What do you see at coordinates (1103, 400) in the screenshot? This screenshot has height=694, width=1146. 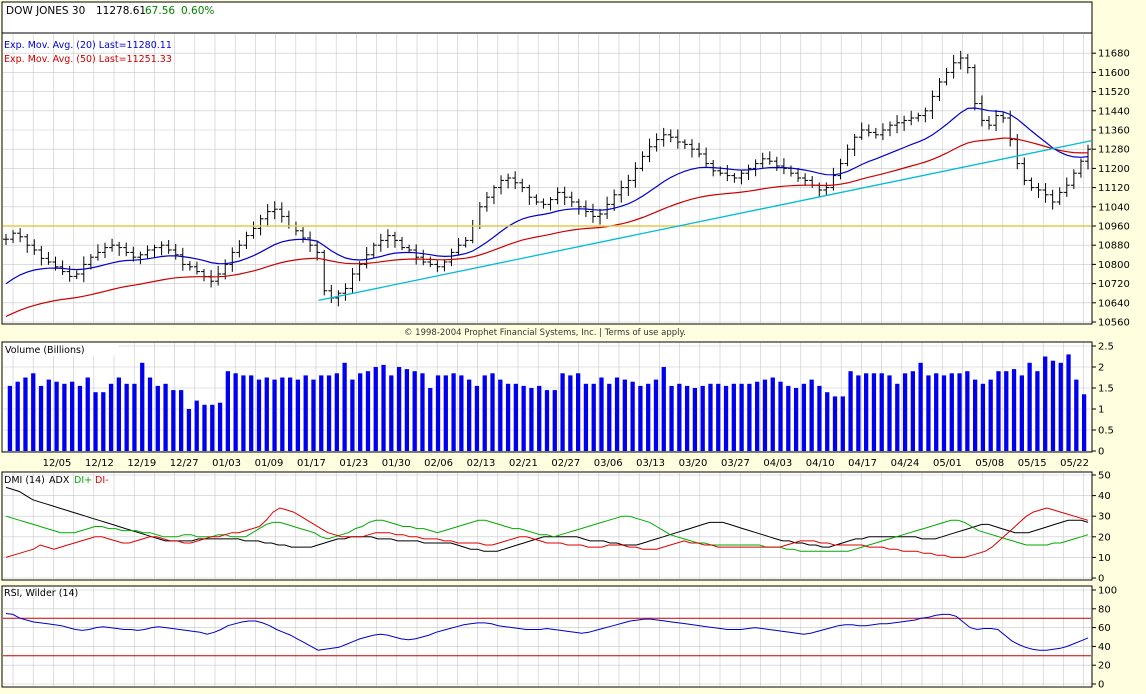 I see `volume-y-axis: 2.5 2 1.5 1 0.5 0` at bounding box center [1103, 400].